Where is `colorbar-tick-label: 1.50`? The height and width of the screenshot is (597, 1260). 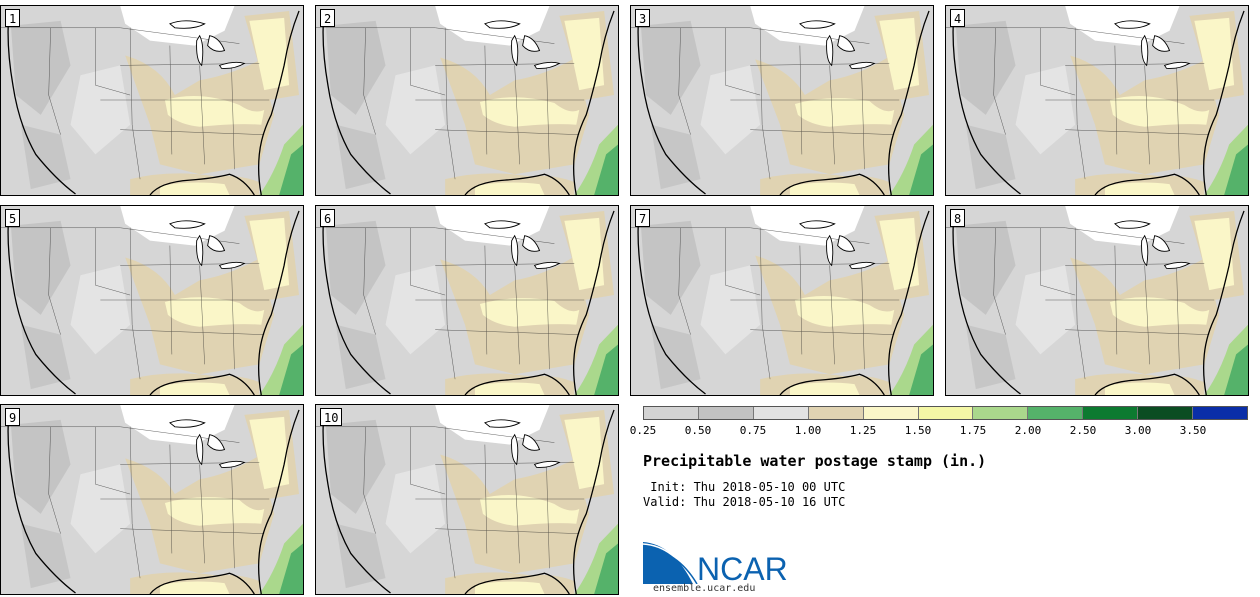 colorbar-tick-label: 1.50 is located at coordinates (918, 430).